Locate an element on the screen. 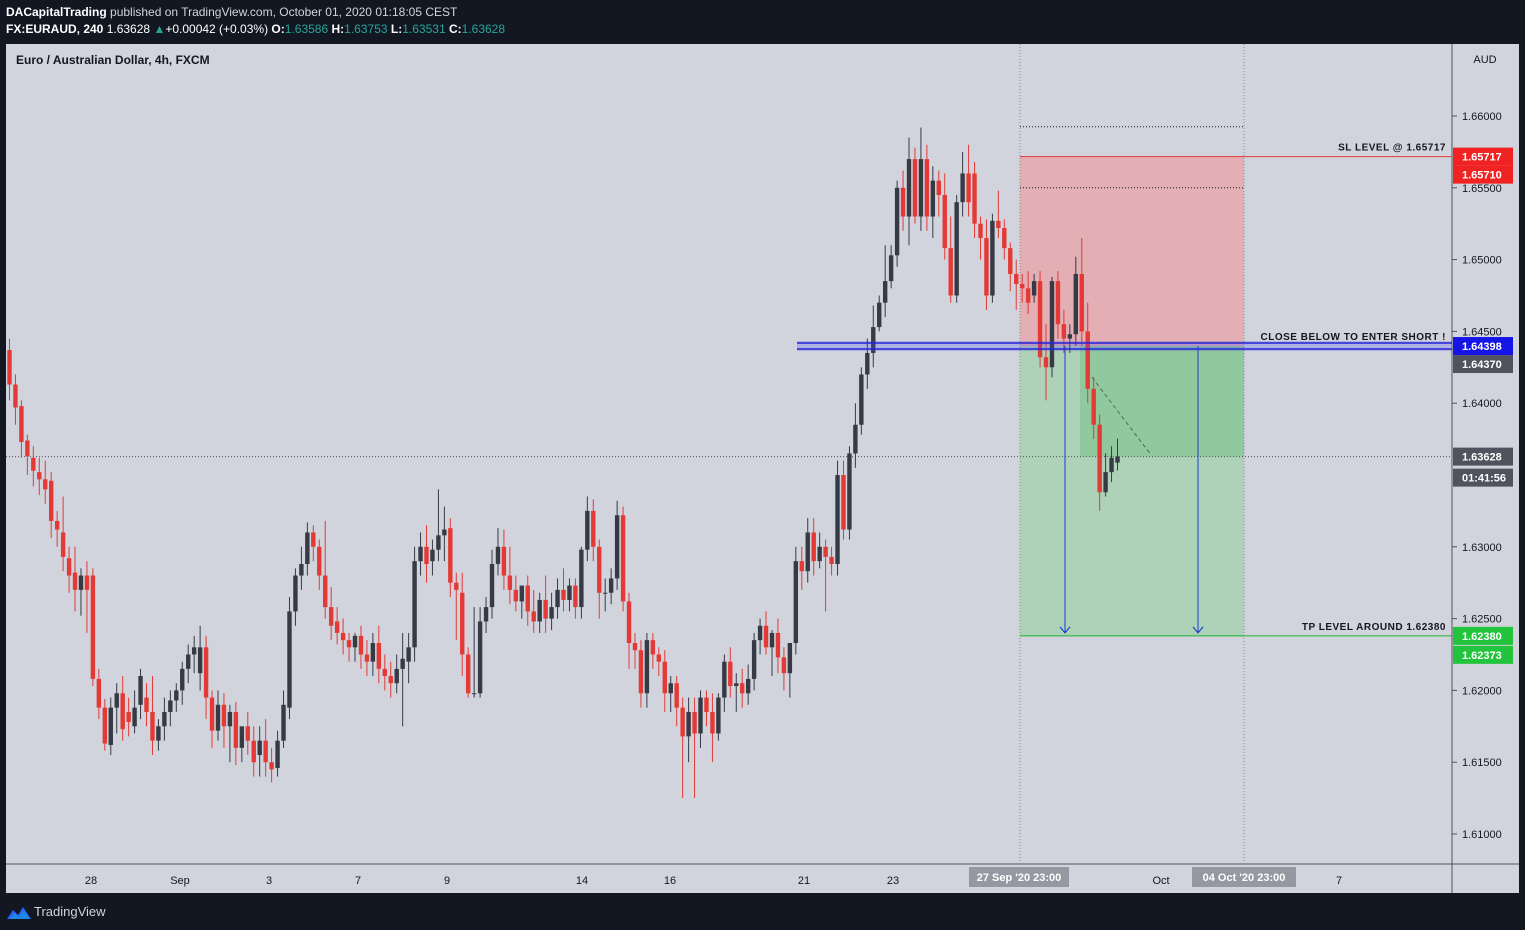 This screenshot has width=1525, height=930. entry-price-tag-2-box is located at coordinates (1483, 364).